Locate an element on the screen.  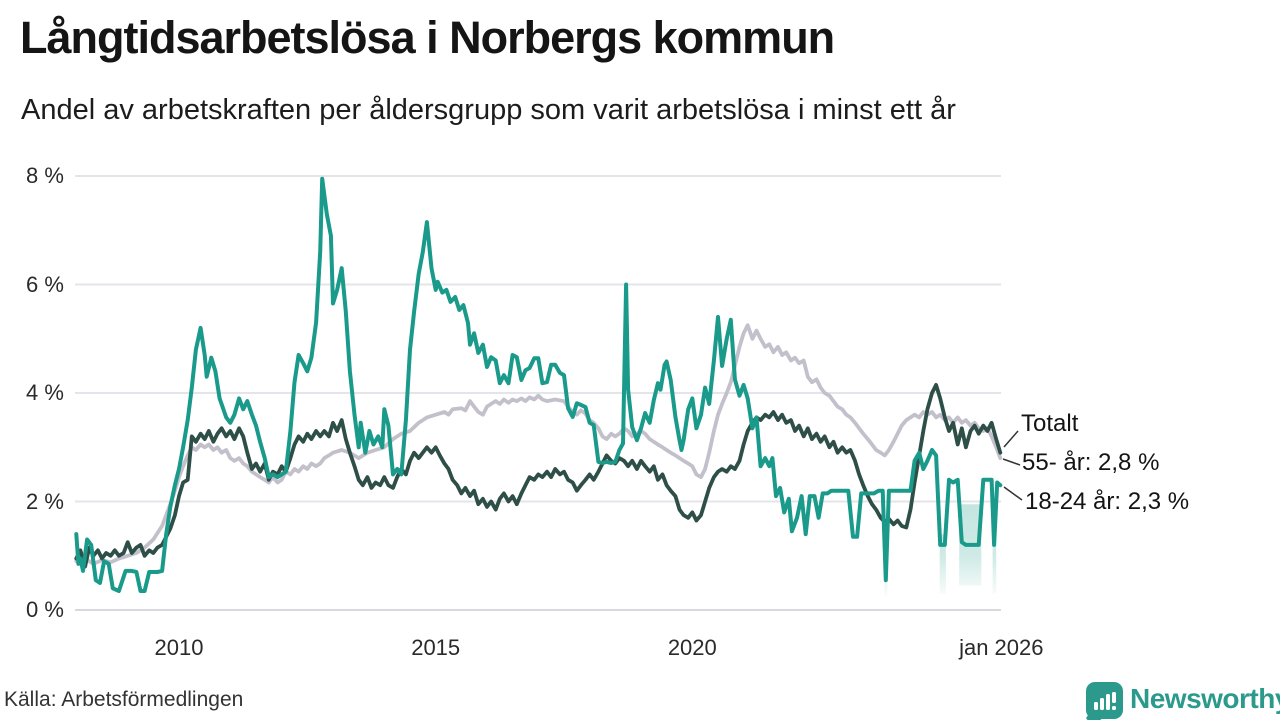
series-label-55: 55- år: 2,8 % is located at coordinates (1091, 462).